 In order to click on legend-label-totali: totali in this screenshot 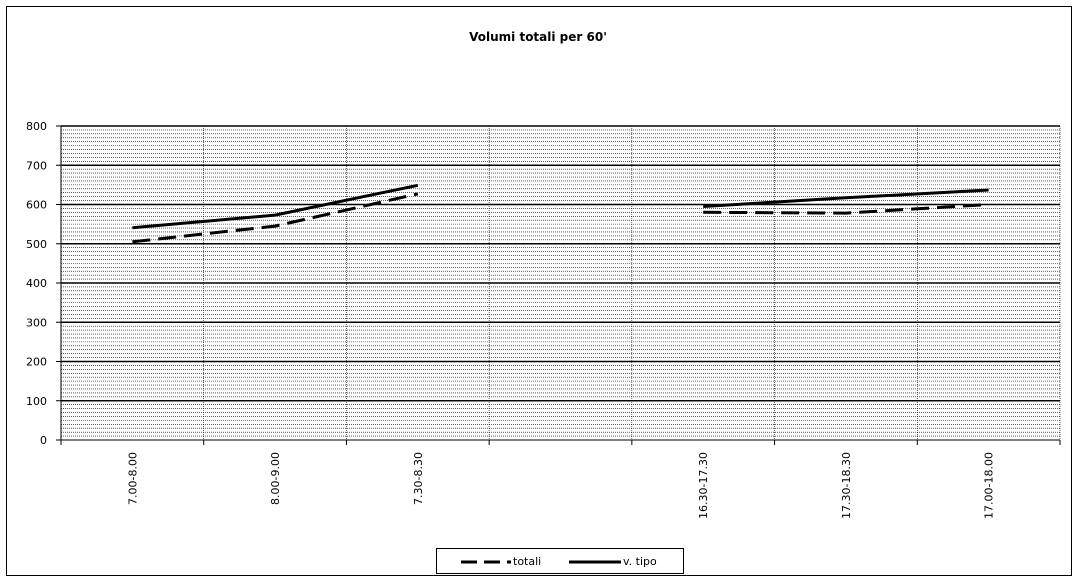, I will do `click(527, 561)`.